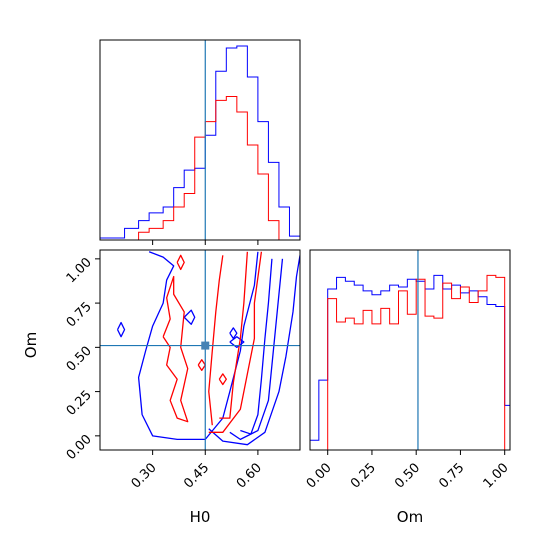 Image resolution: width=550 pixels, height=550 pixels. I want to click on hist-H0-frame, so click(200, 140).